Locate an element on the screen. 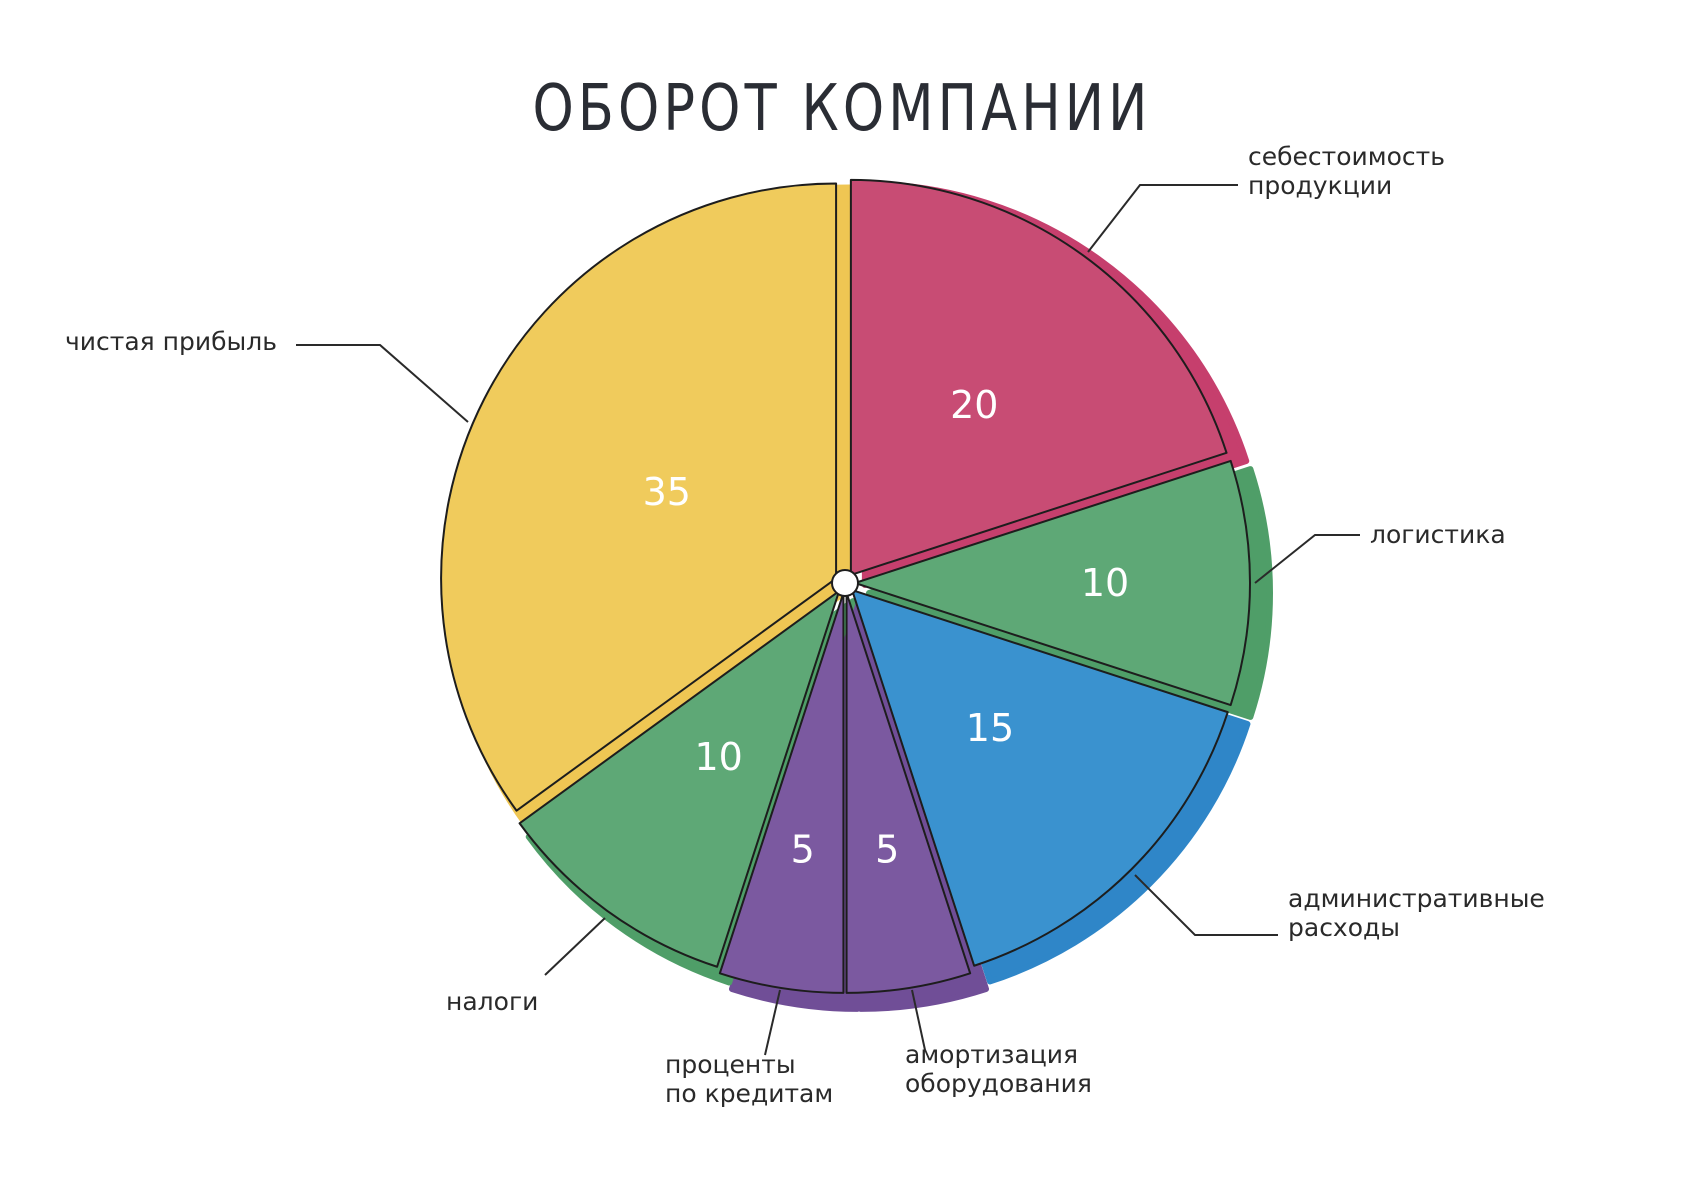 The height and width of the screenshot is (1190, 1684). slice-category-label-line: себестоимость is located at coordinates (1346, 156).